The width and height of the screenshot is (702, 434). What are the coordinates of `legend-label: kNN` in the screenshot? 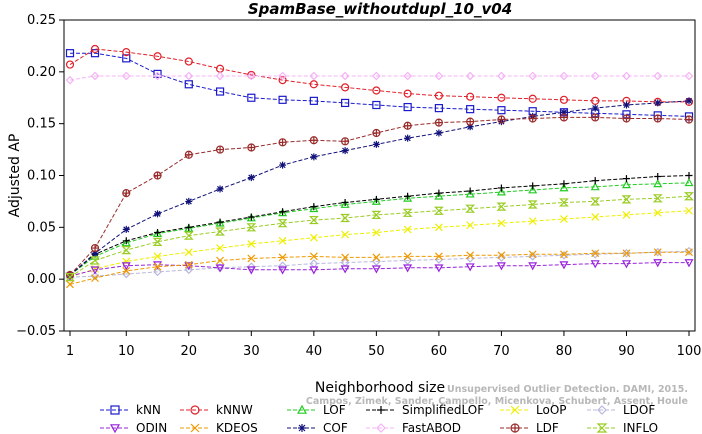 It's located at (148, 410).